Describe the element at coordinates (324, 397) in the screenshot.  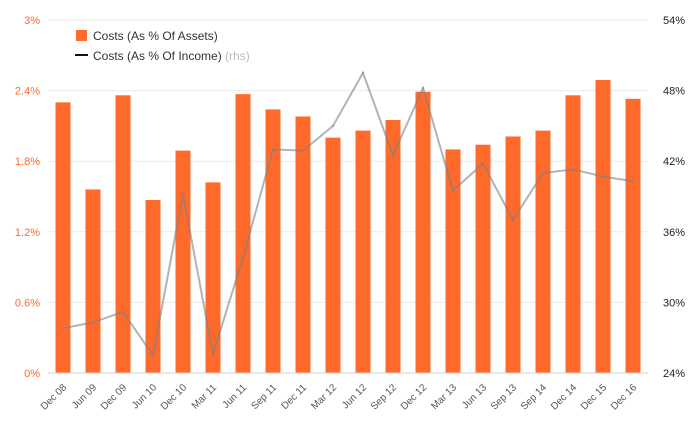
I see `x-tick-label: Mar 12` at that location.